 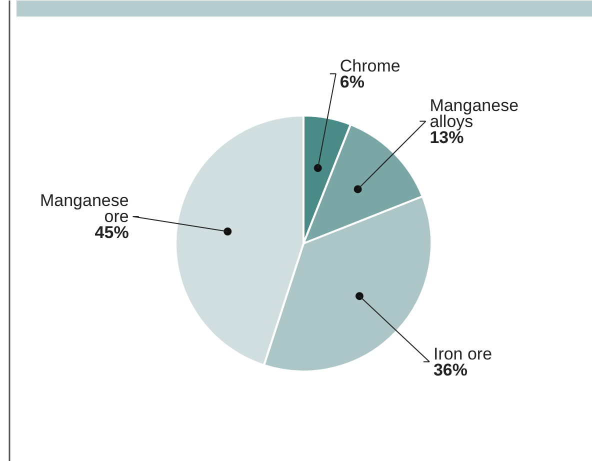 What do you see at coordinates (474, 113) in the screenshot?
I see `slice-label: Manganese alloys` at bounding box center [474, 113].